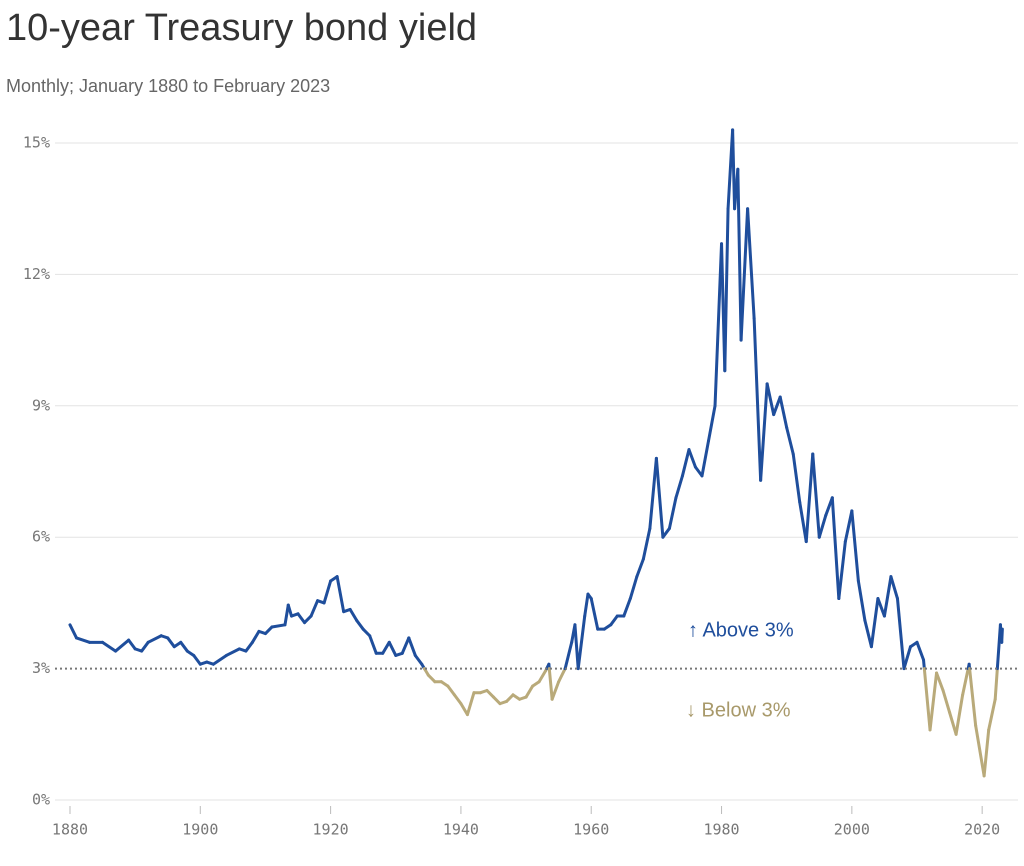 Image resolution: width=1024 pixels, height=866 pixels. I want to click on chart-title: 10-year Treasury bond yield, so click(241, 28).